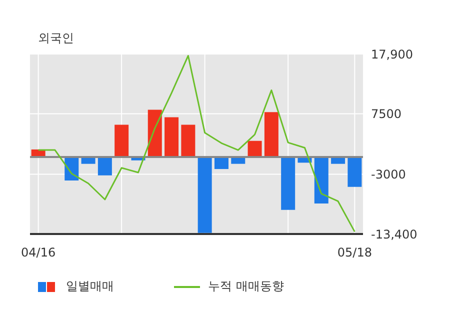  I want to click on legend-label: 누적 매매동향, so click(246, 286).